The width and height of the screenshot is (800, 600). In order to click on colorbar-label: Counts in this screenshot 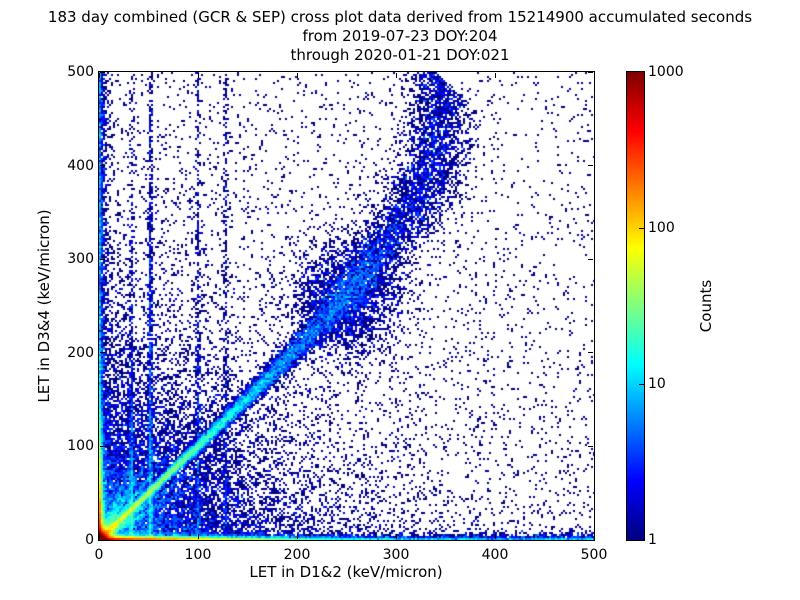, I will do `click(706, 306)`.